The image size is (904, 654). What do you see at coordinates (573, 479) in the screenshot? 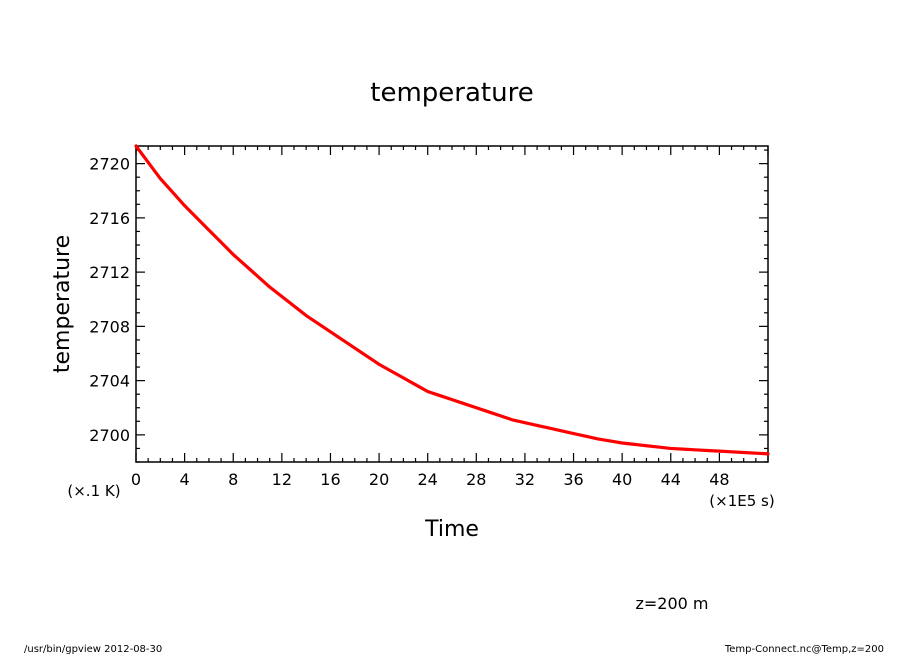
I see `x-tick-label: 36` at bounding box center [573, 479].